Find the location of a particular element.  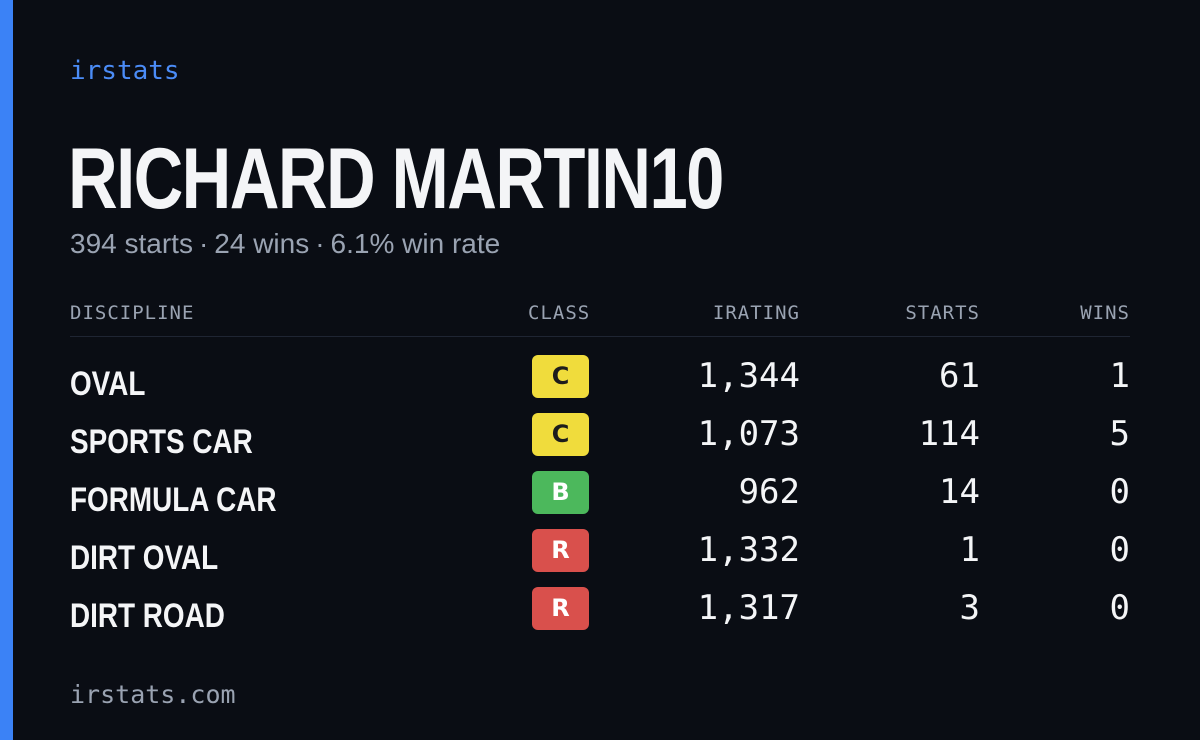

driver-name: RICHARD MARTIN10 is located at coordinates (396, 179).